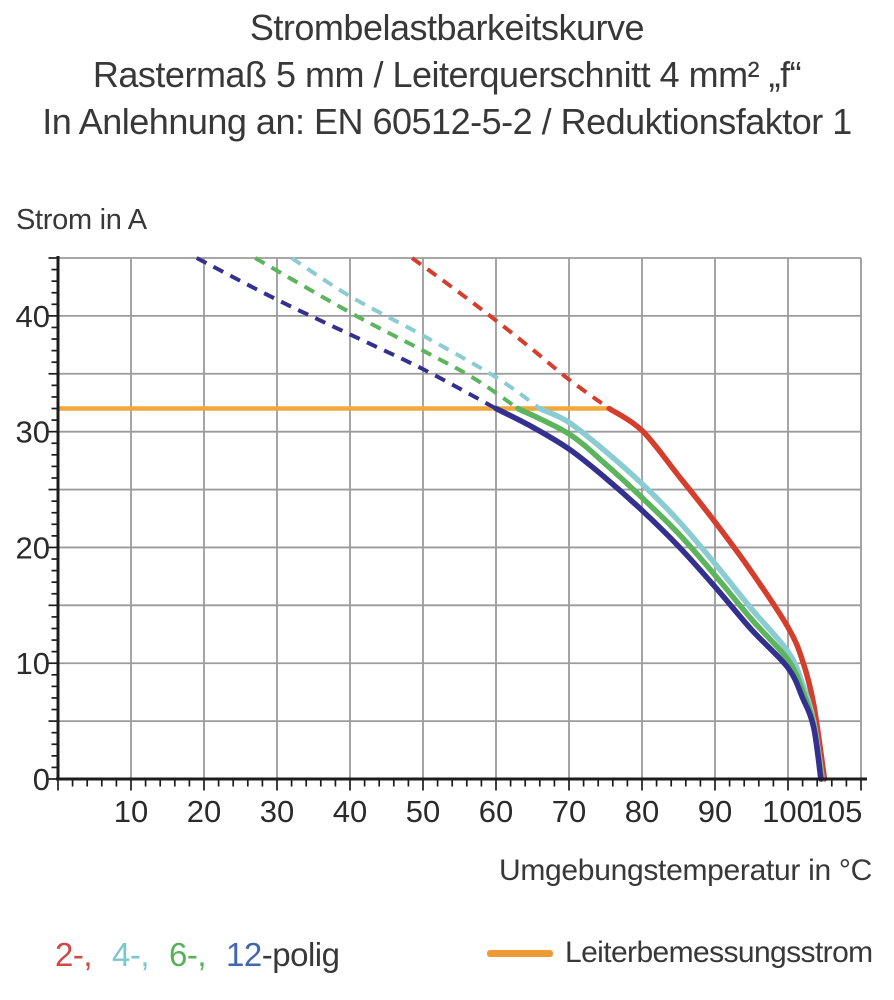 Image resolution: width=894 pixels, height=1000 pixels. Describe the element at coordinates (300, 954) in the screenshot. I see `legend-pole-suffix: -polig` at that location.